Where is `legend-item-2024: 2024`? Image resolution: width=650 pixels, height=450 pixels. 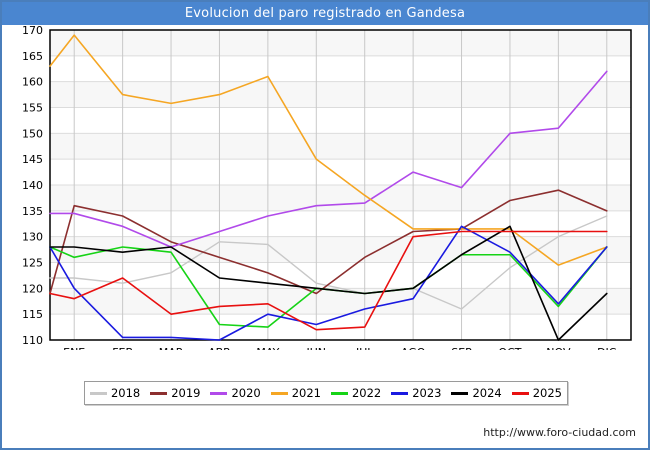
legend-item-2024: 2024 is located at coordinates (476, 393).